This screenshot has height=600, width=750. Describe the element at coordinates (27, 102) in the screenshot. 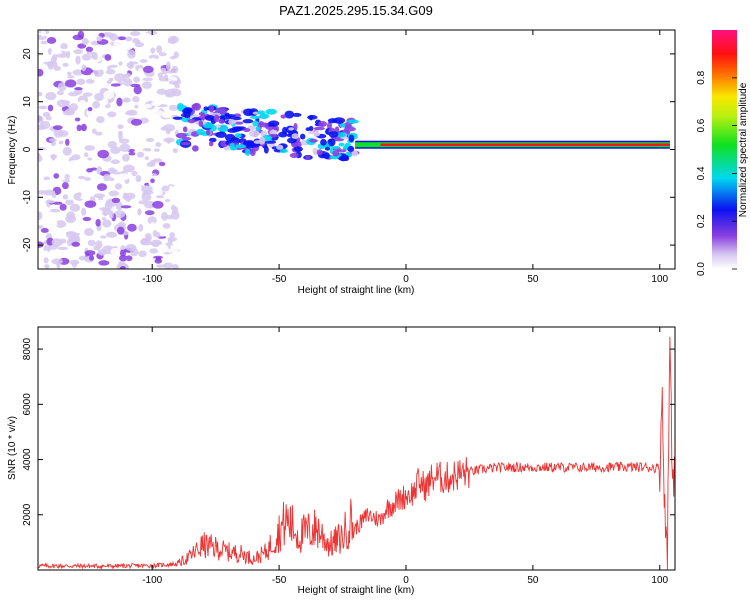

I see `spectrogram-ytick-label: 10` at that location.